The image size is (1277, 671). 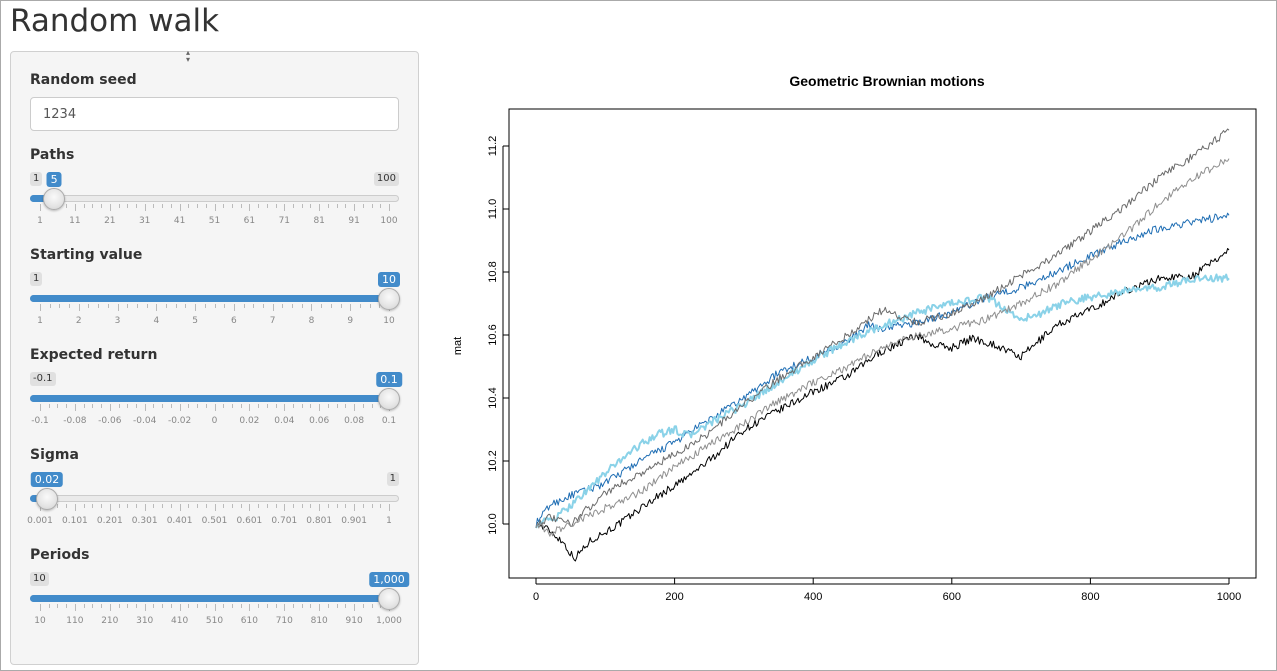 I want to click on slider-tick-label: 61, so click(x=249, y=221).